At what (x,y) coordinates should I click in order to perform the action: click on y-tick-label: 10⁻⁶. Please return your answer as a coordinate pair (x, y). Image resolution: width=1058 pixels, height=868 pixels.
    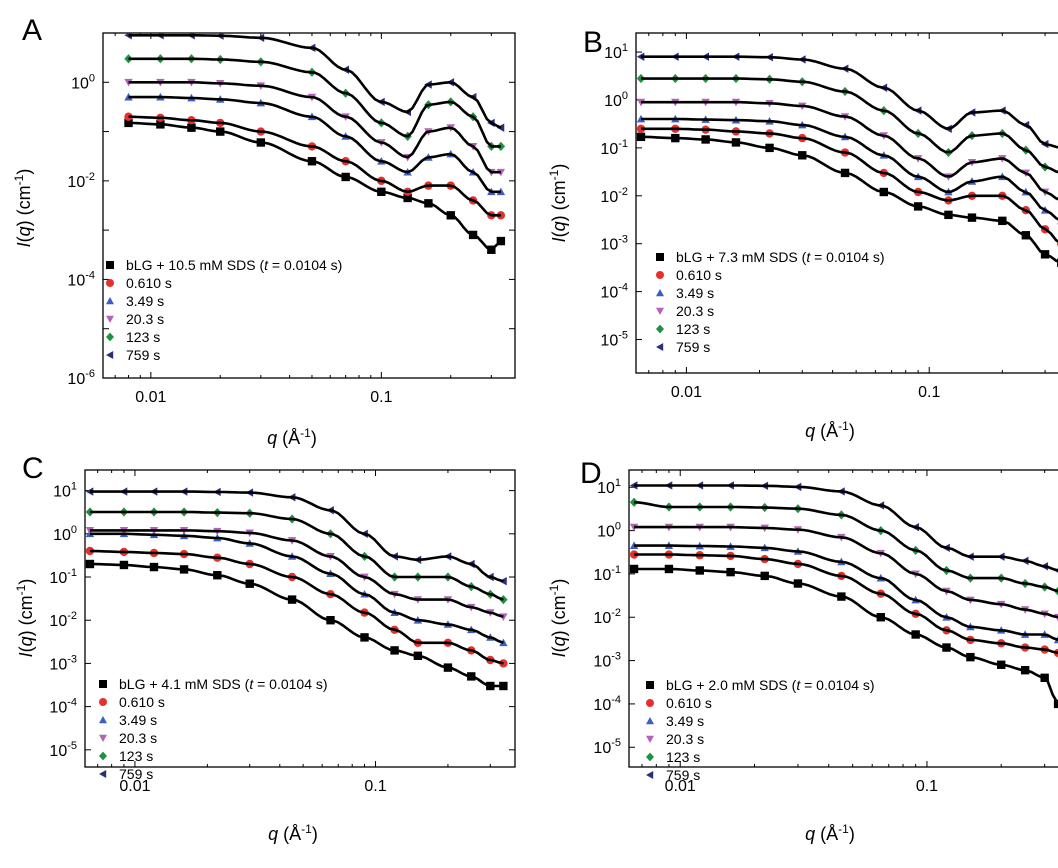
    Looking at the image, I should click on (81, 378).